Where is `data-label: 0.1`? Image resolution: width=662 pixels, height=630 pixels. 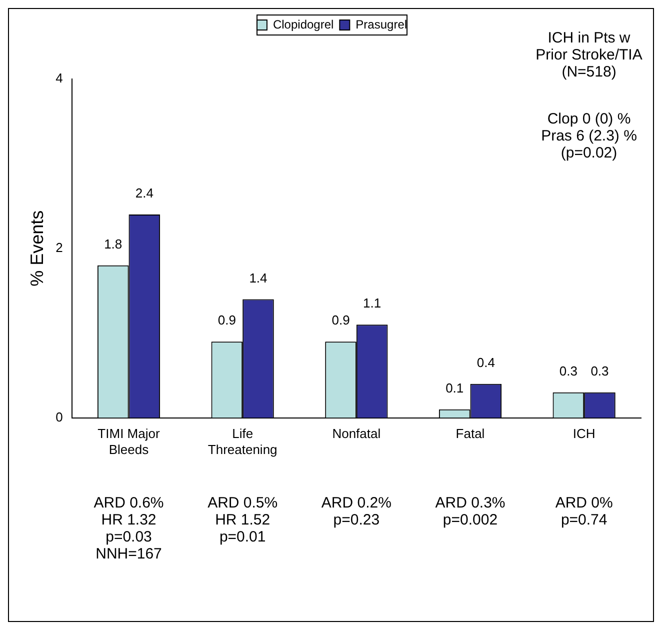 data-label: 0.1 is located at coordinates (455, 388).